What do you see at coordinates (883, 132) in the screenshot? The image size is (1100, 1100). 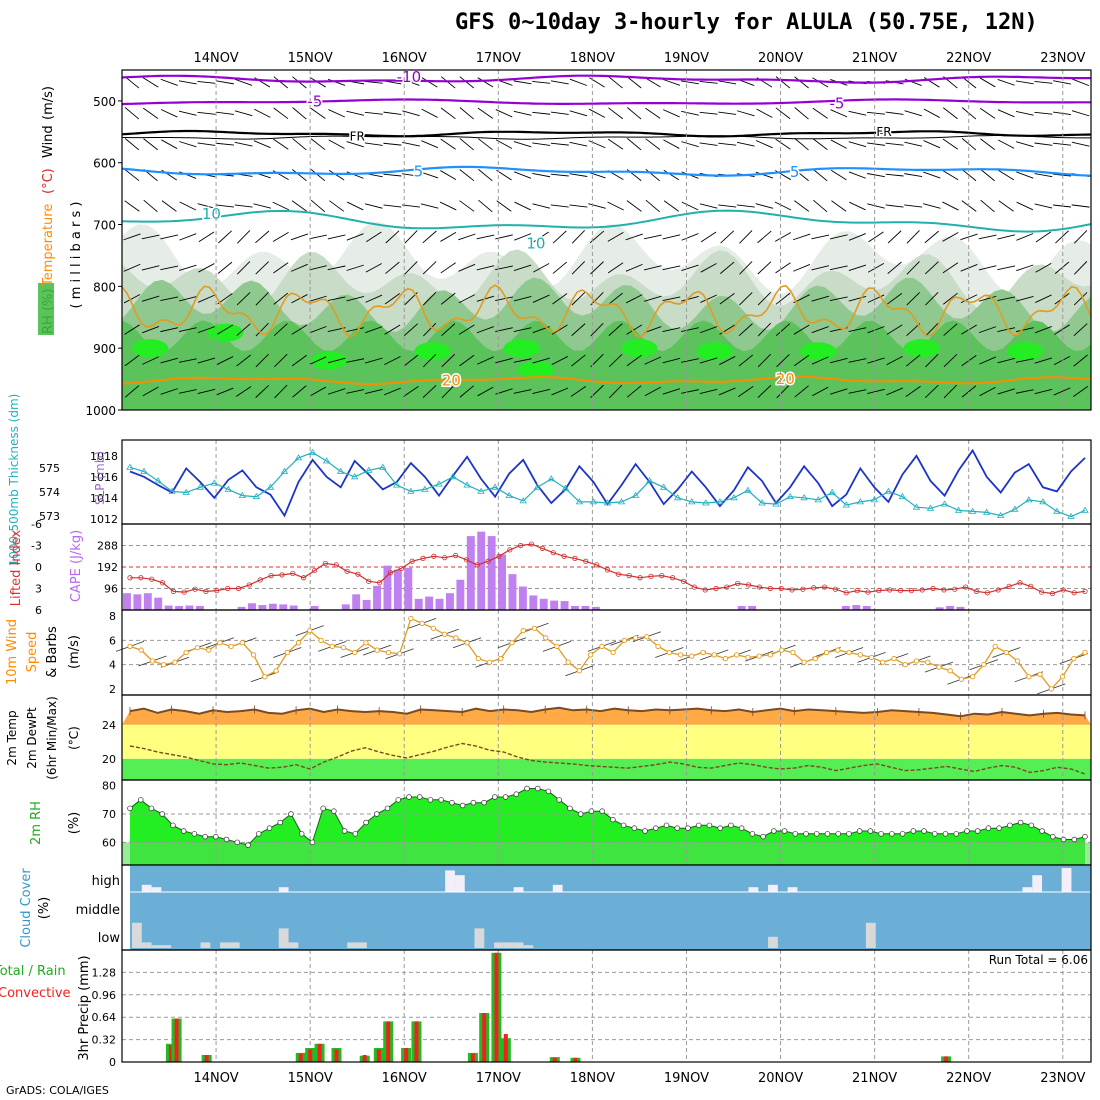 I see `contour-label: FR` at bounding box center [883, 132].